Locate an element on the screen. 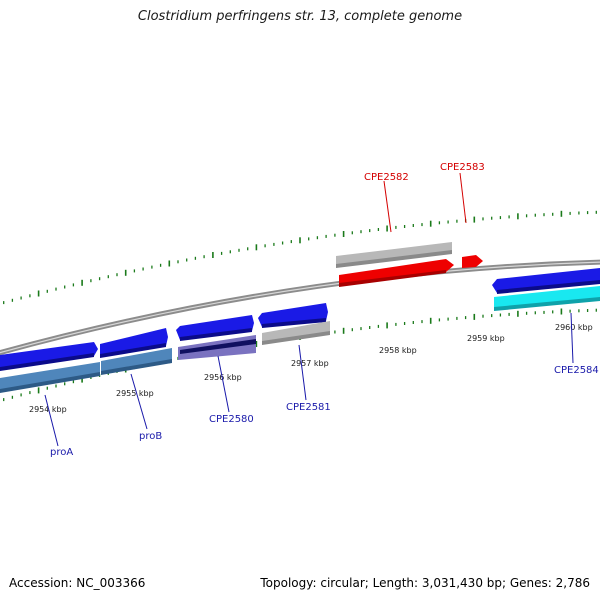  gene-label-cpe2581: CPE2581 is located at coordinates (308, 407).